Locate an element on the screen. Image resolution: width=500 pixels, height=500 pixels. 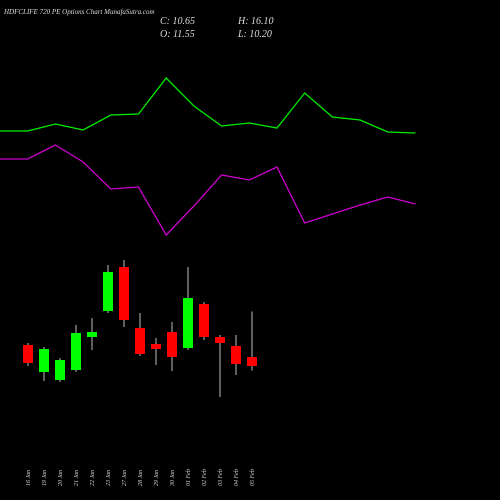
info-low: L: 10.20 is located at coordinates (254, 34).